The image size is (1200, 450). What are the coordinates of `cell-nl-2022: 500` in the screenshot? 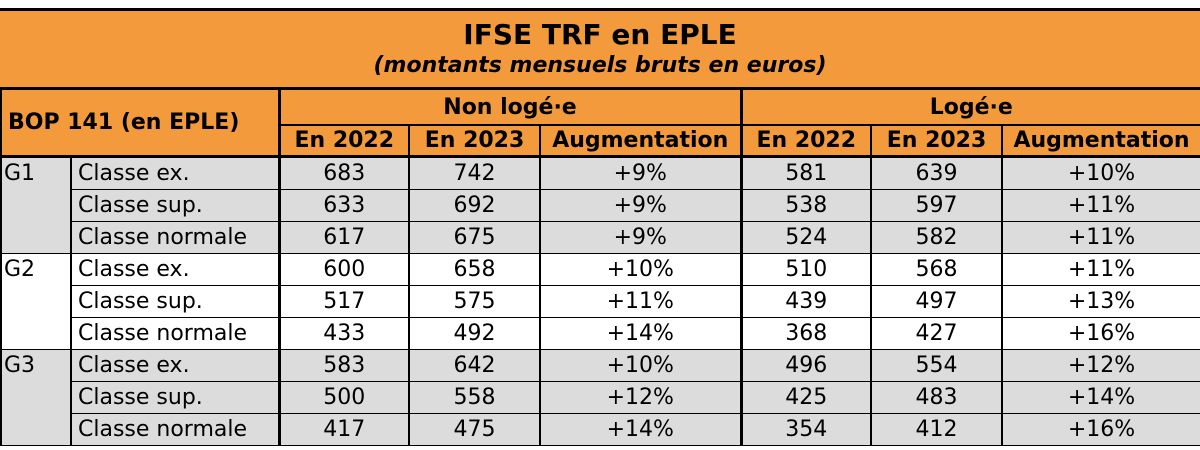 It's located at (344, 397).